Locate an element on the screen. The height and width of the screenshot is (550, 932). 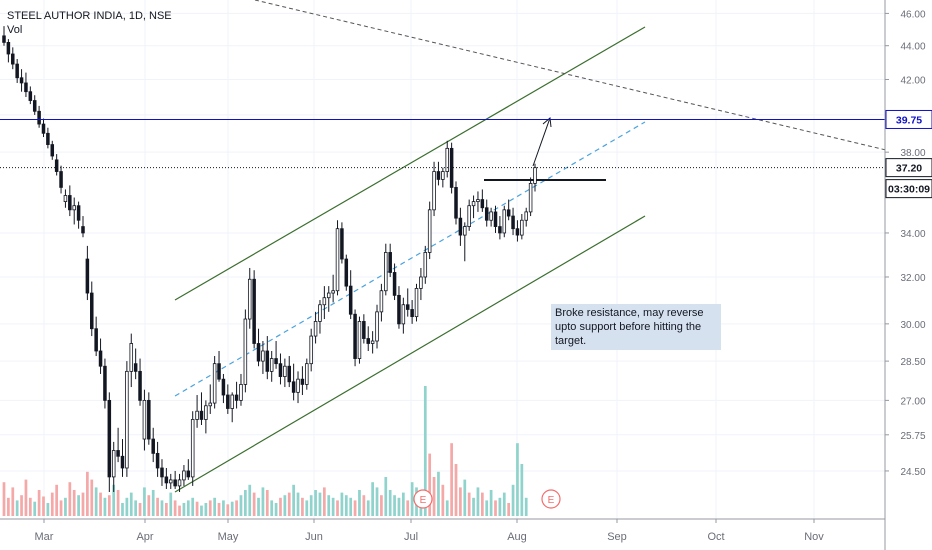
x-tick-label: Oct is located at coordinates (715, 537).